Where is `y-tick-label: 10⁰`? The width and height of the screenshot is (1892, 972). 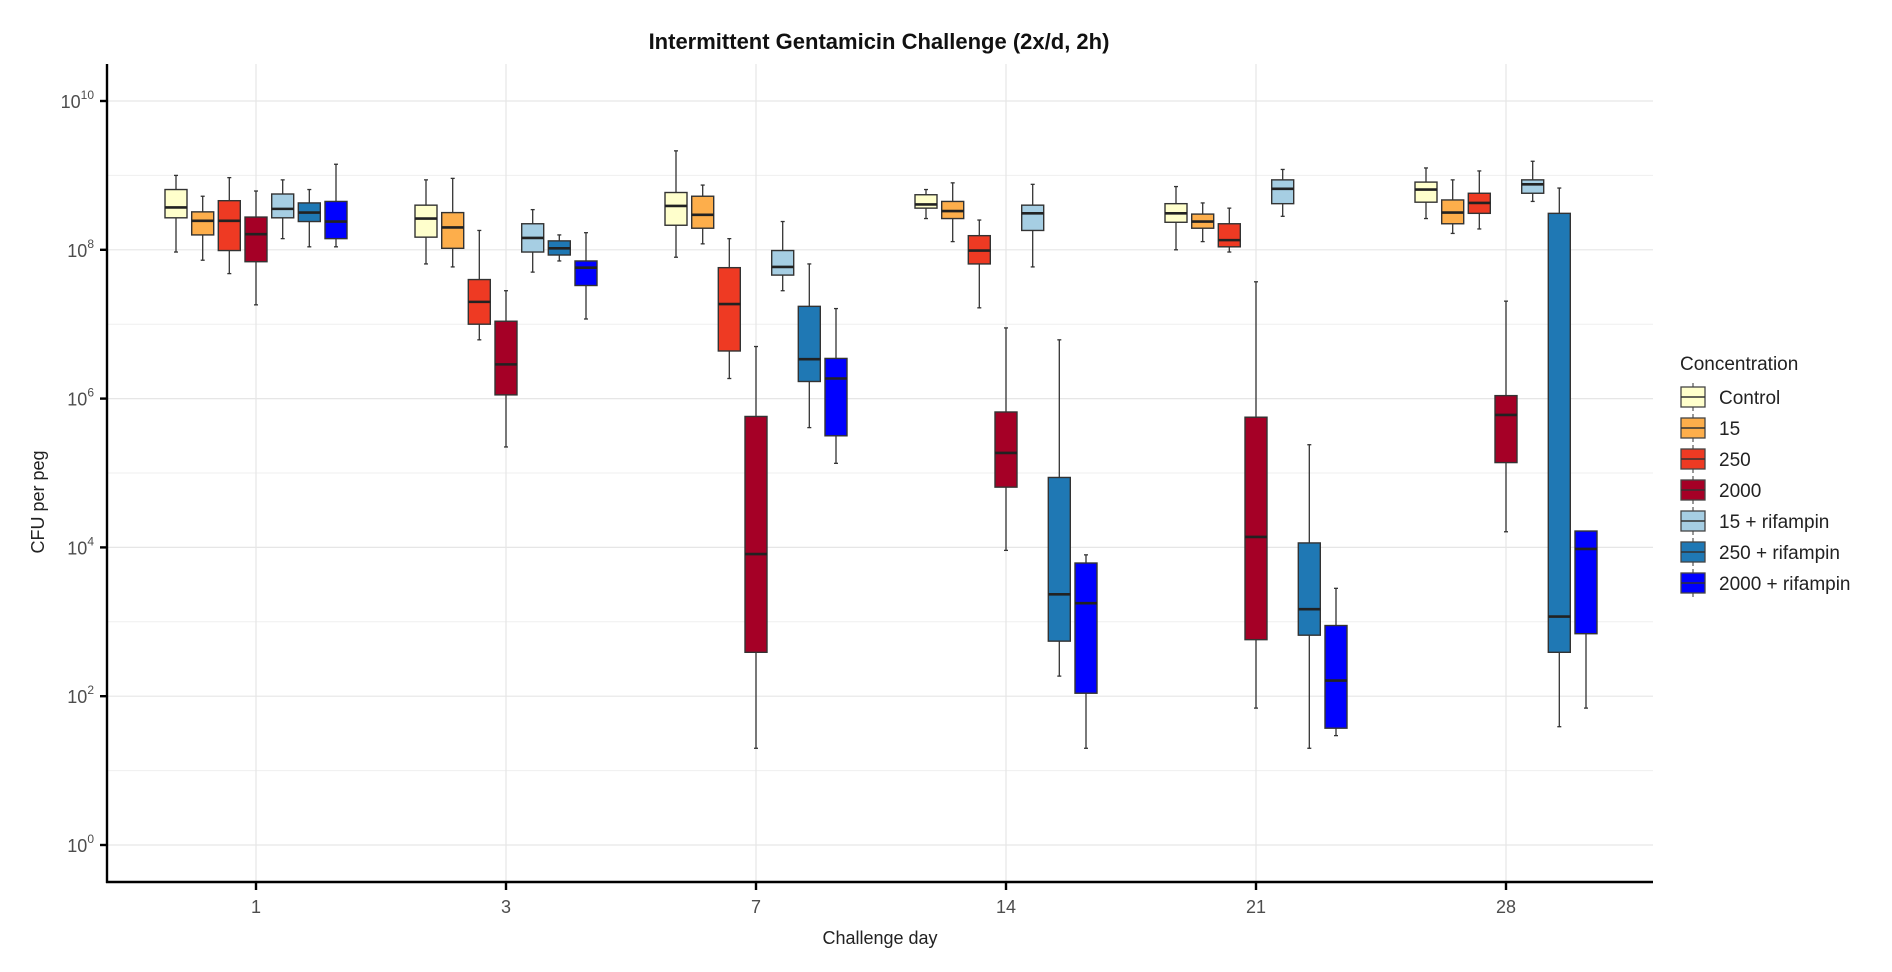 y-tick-label: 10⁰ is located at coordinates (80, 844).